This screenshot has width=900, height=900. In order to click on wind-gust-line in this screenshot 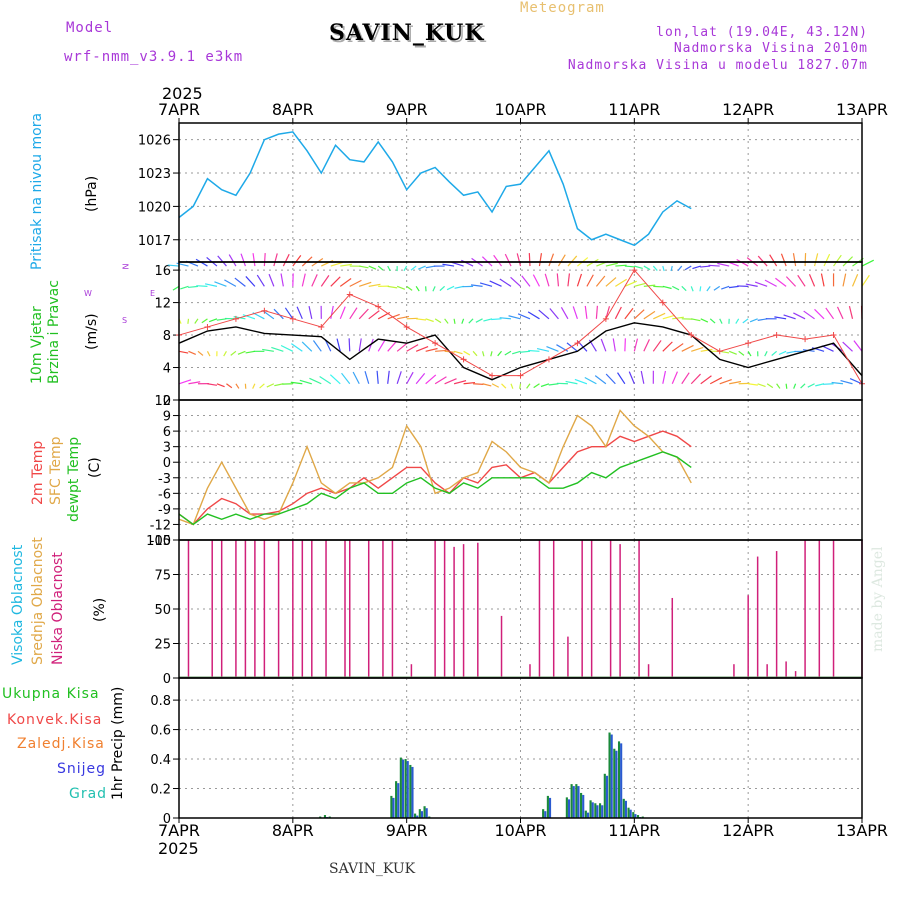, I will do `click(520, 327)`.